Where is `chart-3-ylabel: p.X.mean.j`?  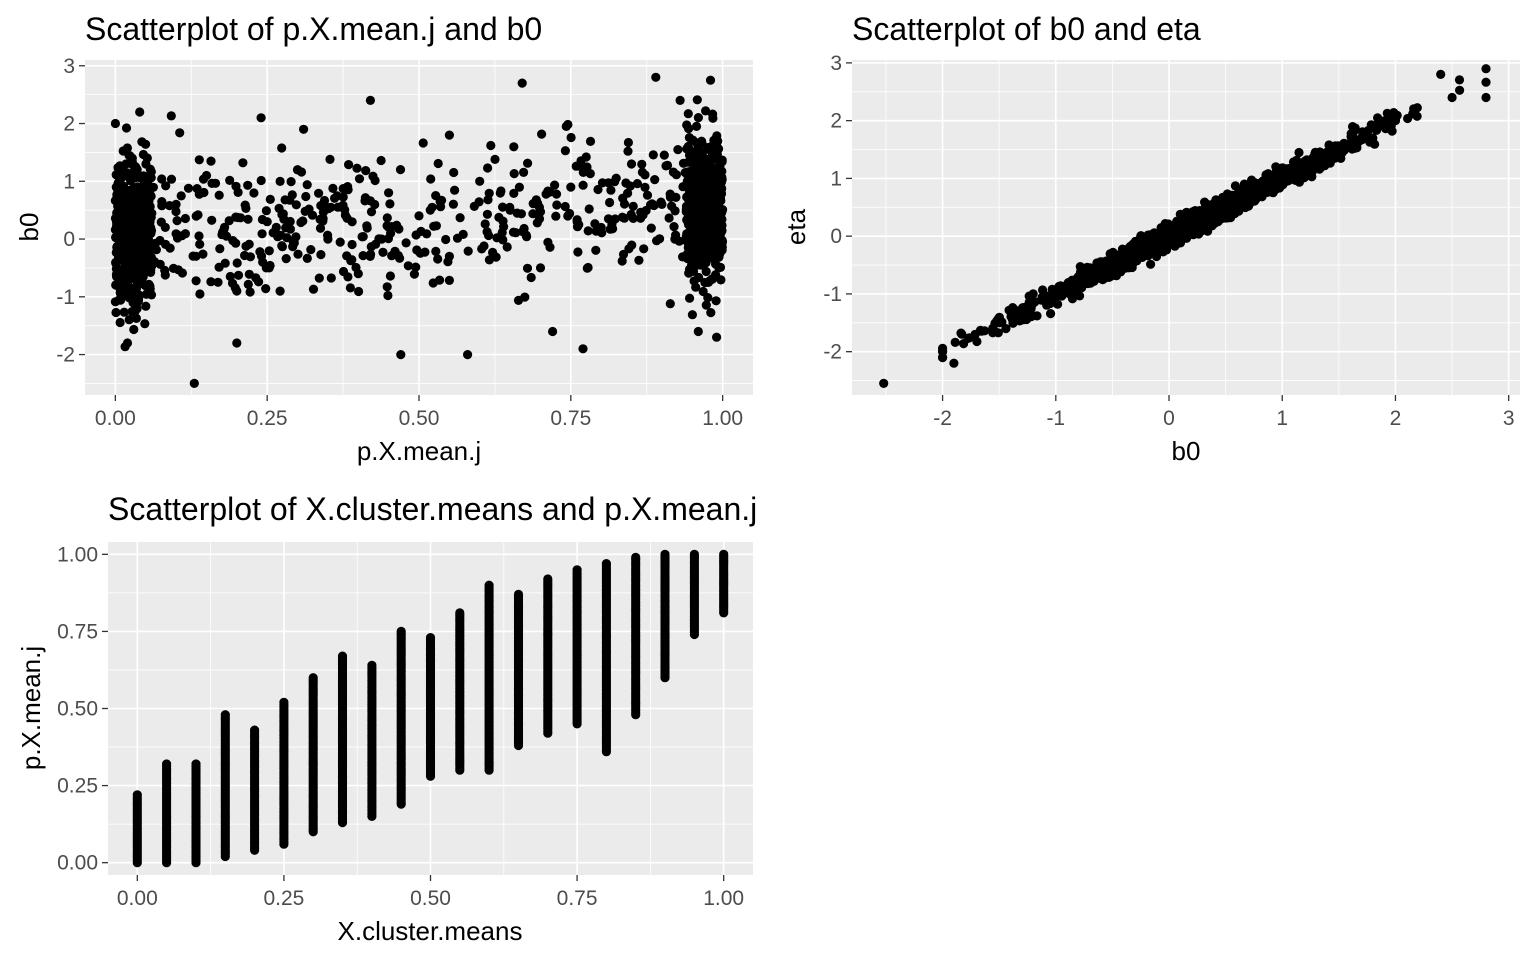 chart-3-ylabel: p.X.mean.j is located at coordinates (31, 708).